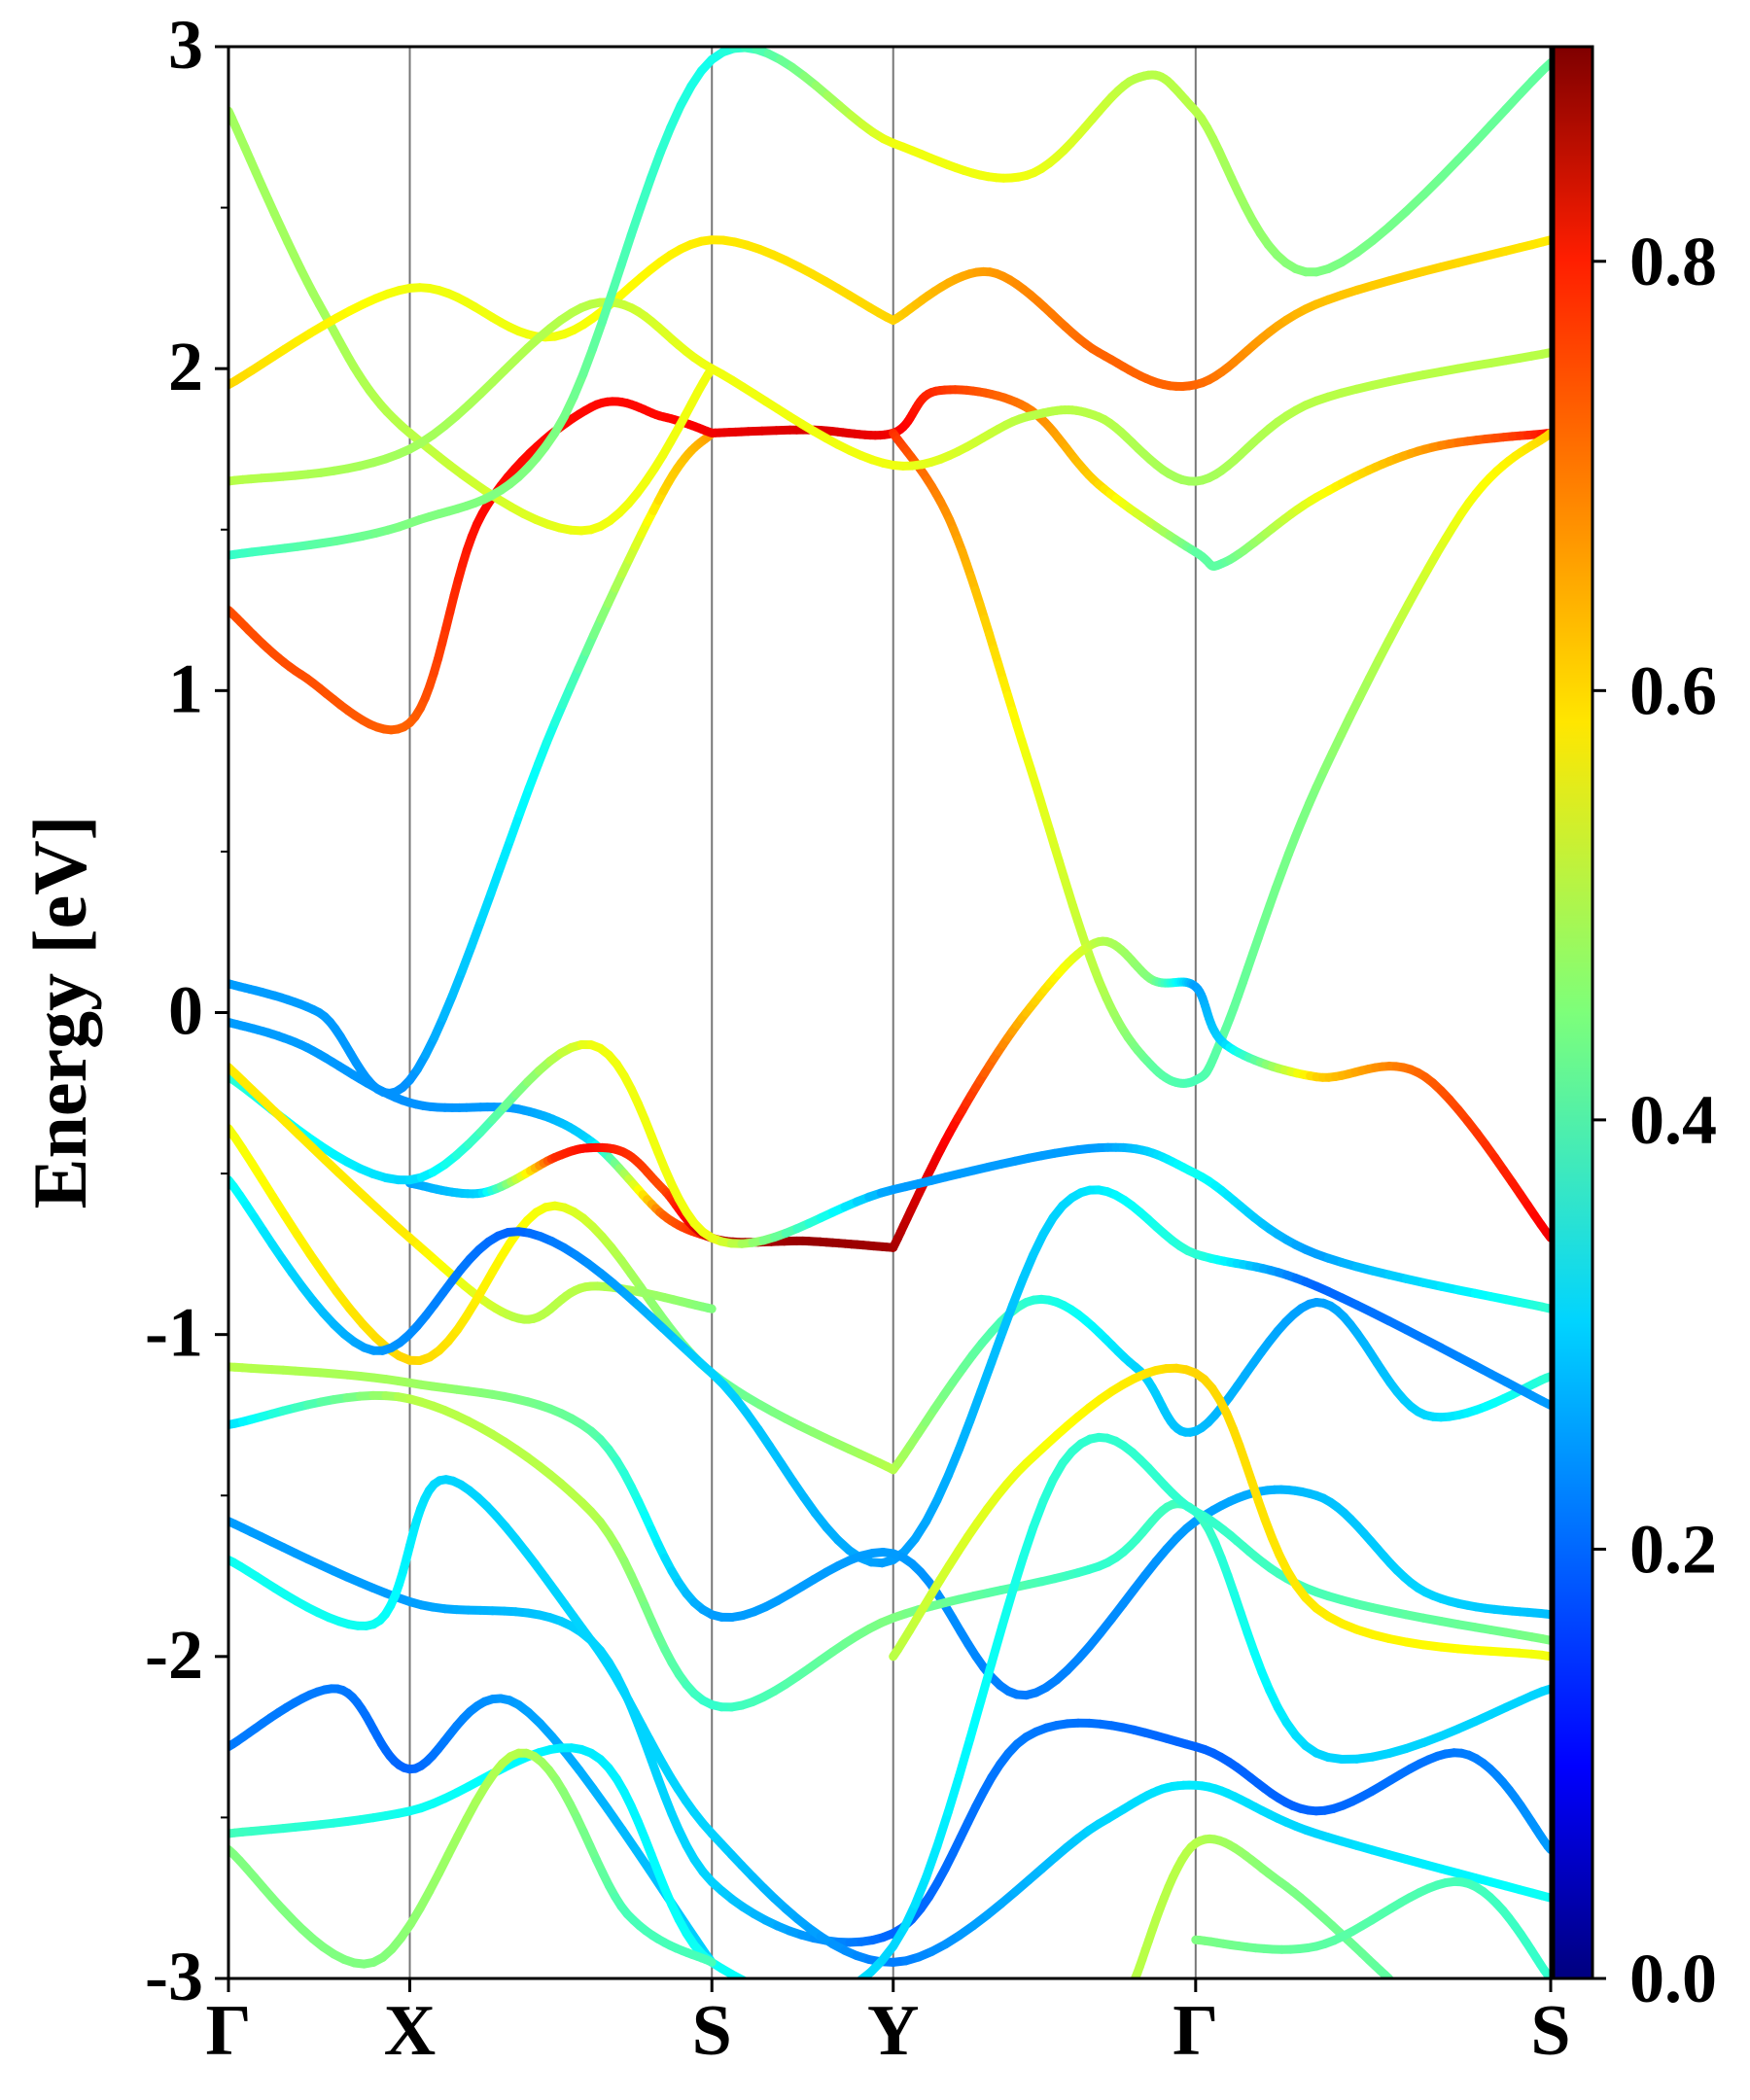 This screenshot has width=1750, height=2100. What do you see at coordinates (1673, 1120) in the screenshot?
I see `colorbar-tick-label: 0.4` at bounding box center [1673, 1120].